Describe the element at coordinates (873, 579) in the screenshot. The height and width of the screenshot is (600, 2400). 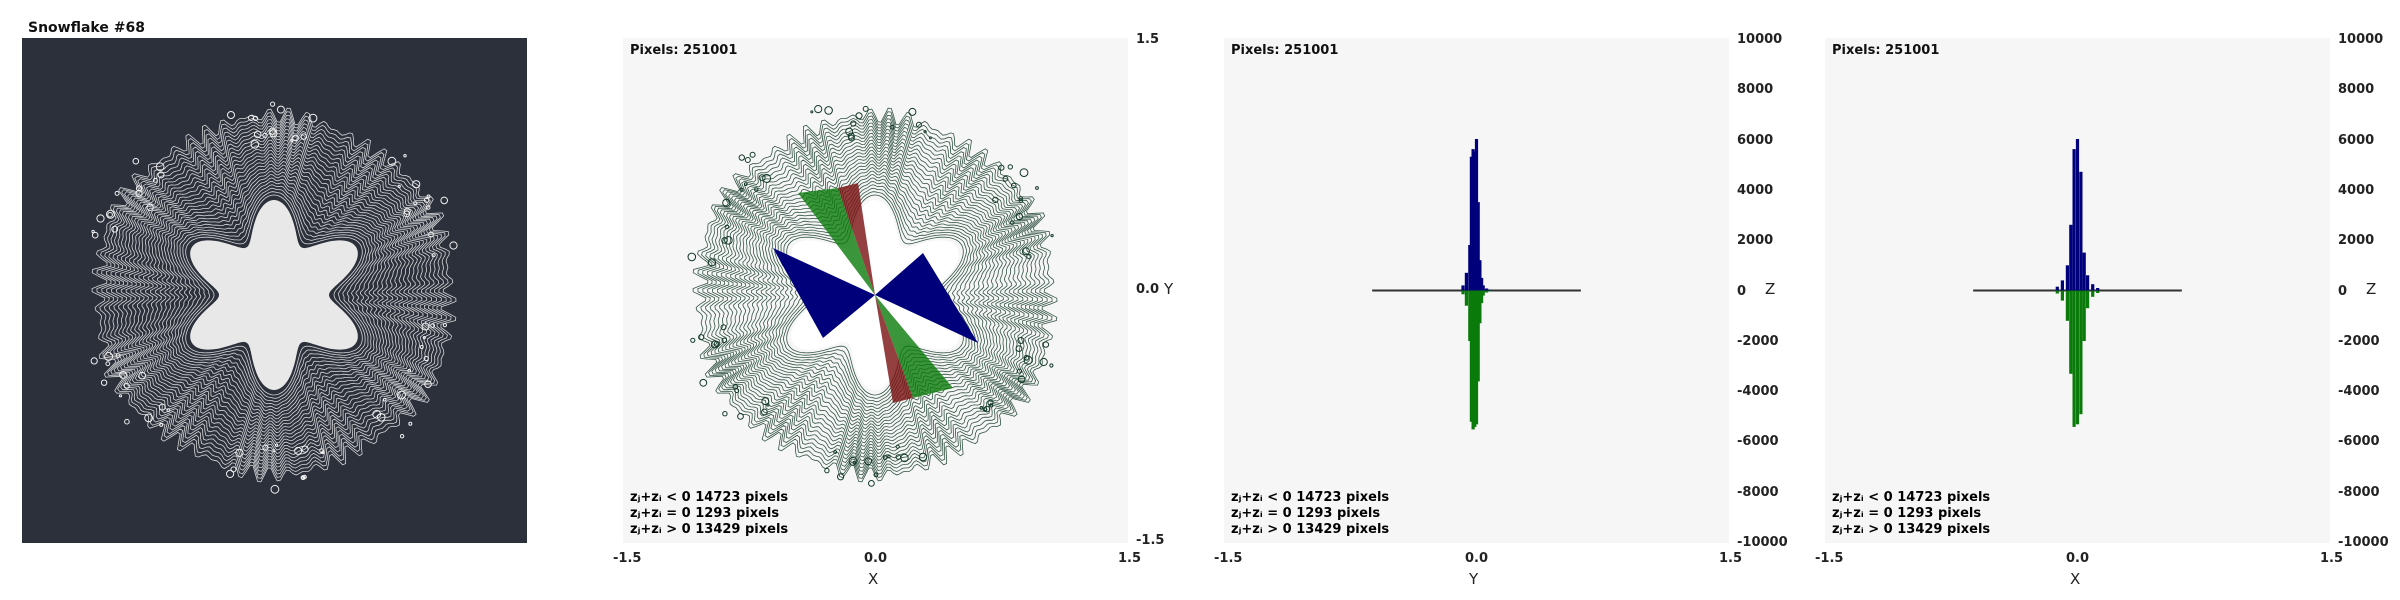
I see `x-axis-label: X` at that location.